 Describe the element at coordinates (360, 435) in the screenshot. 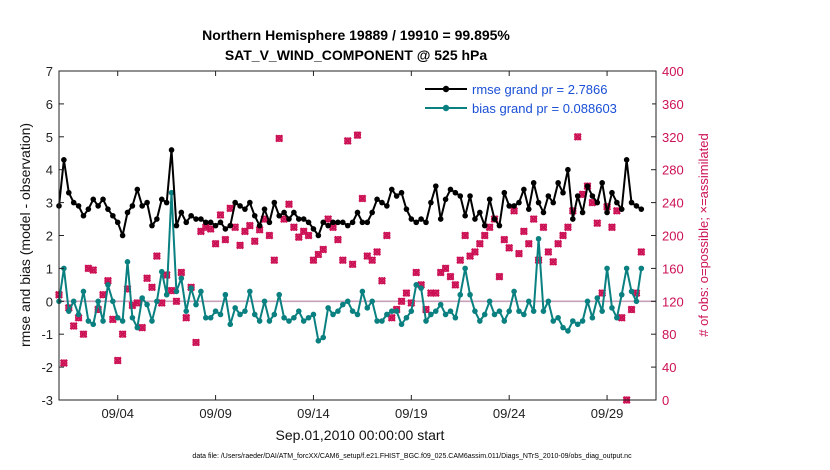

I see `x-axis-label: Sep.01,2010 00:00:00 start` at that location.